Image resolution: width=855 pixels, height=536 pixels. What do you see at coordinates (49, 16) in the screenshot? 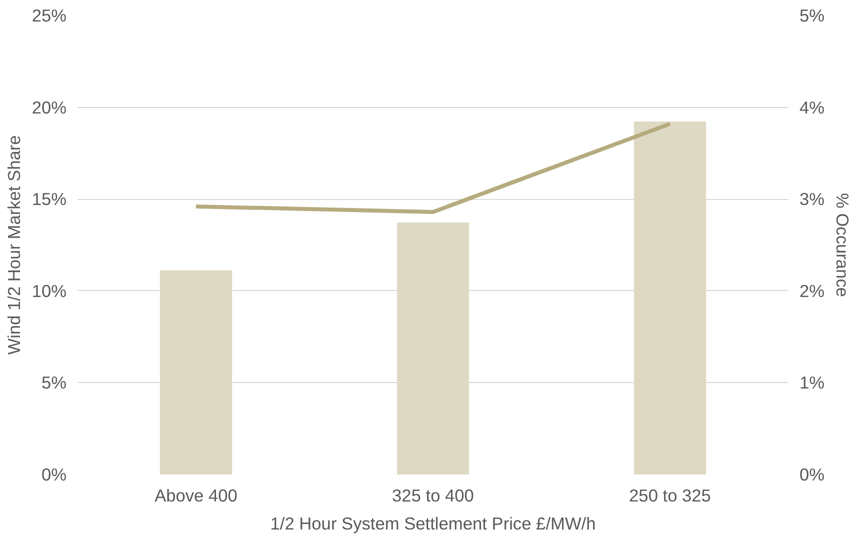
I see `y-tick-label: 25%` at bounding box center [49, 16].